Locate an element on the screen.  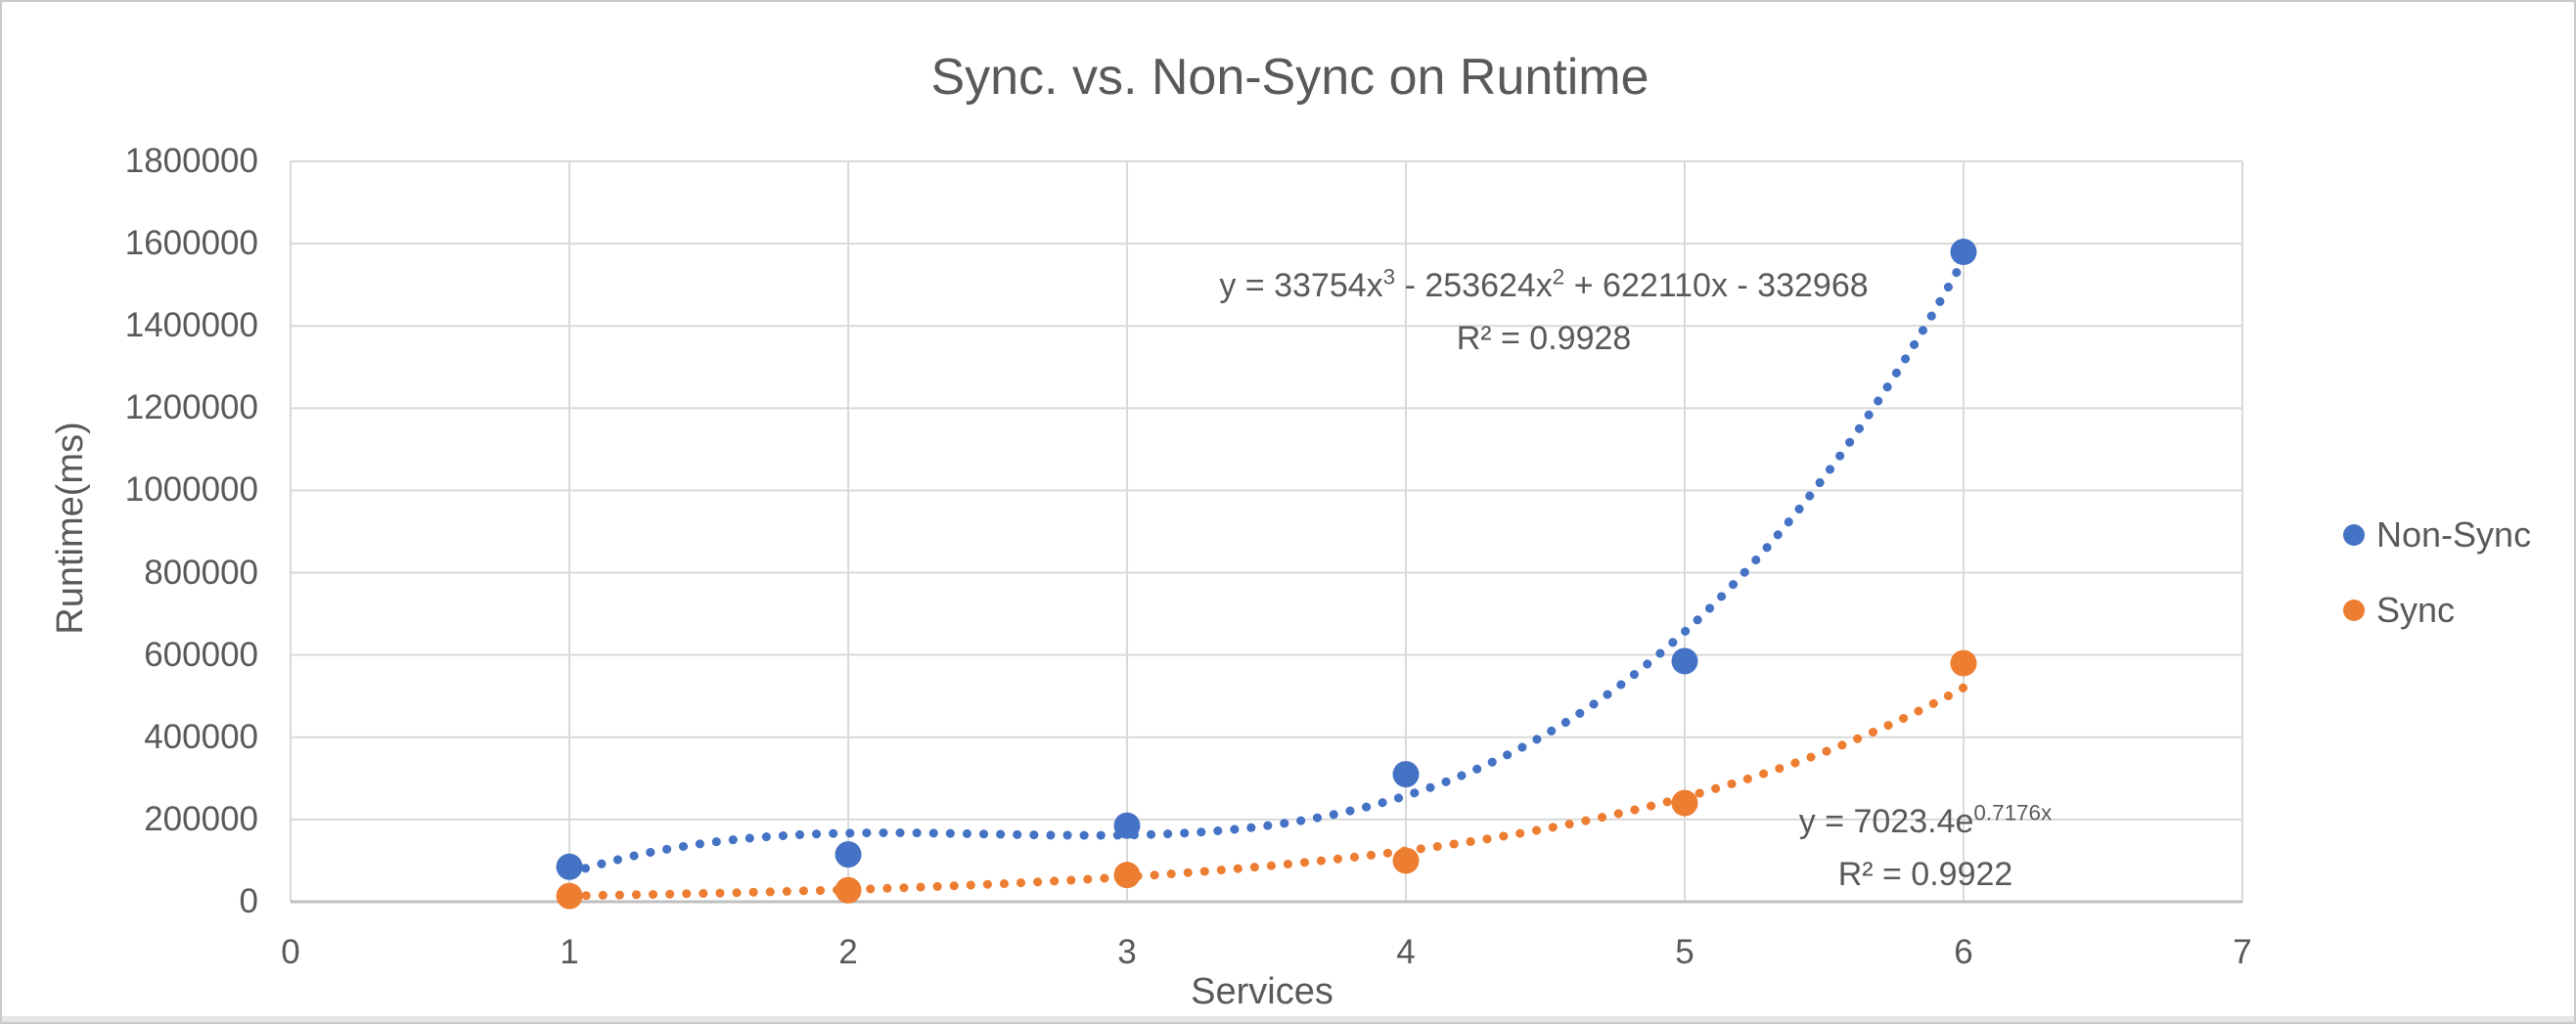
x-tick-label: 3 is located at coordinates (1127, 952).